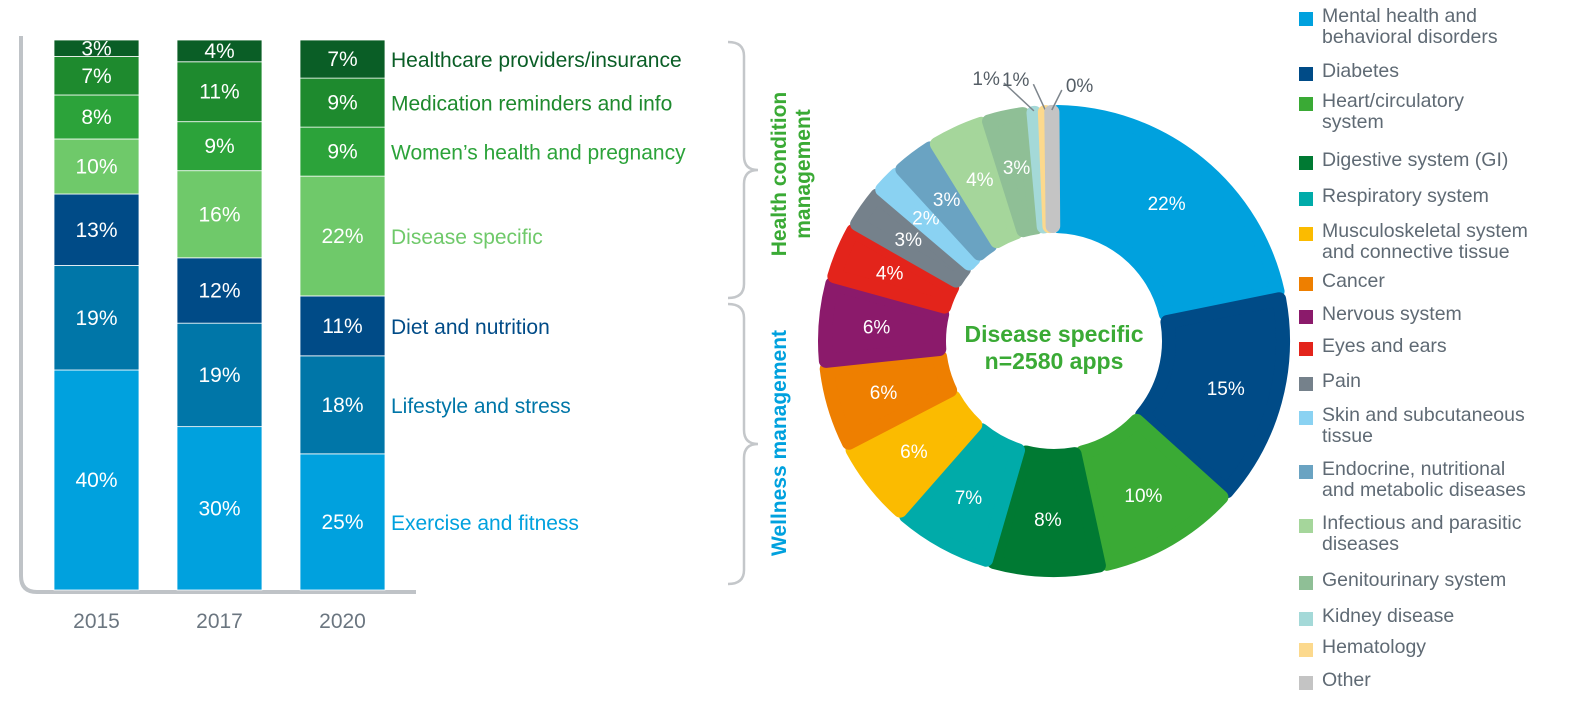  I want to click on legend-label: Eyes and ears, so click(1384, 346).